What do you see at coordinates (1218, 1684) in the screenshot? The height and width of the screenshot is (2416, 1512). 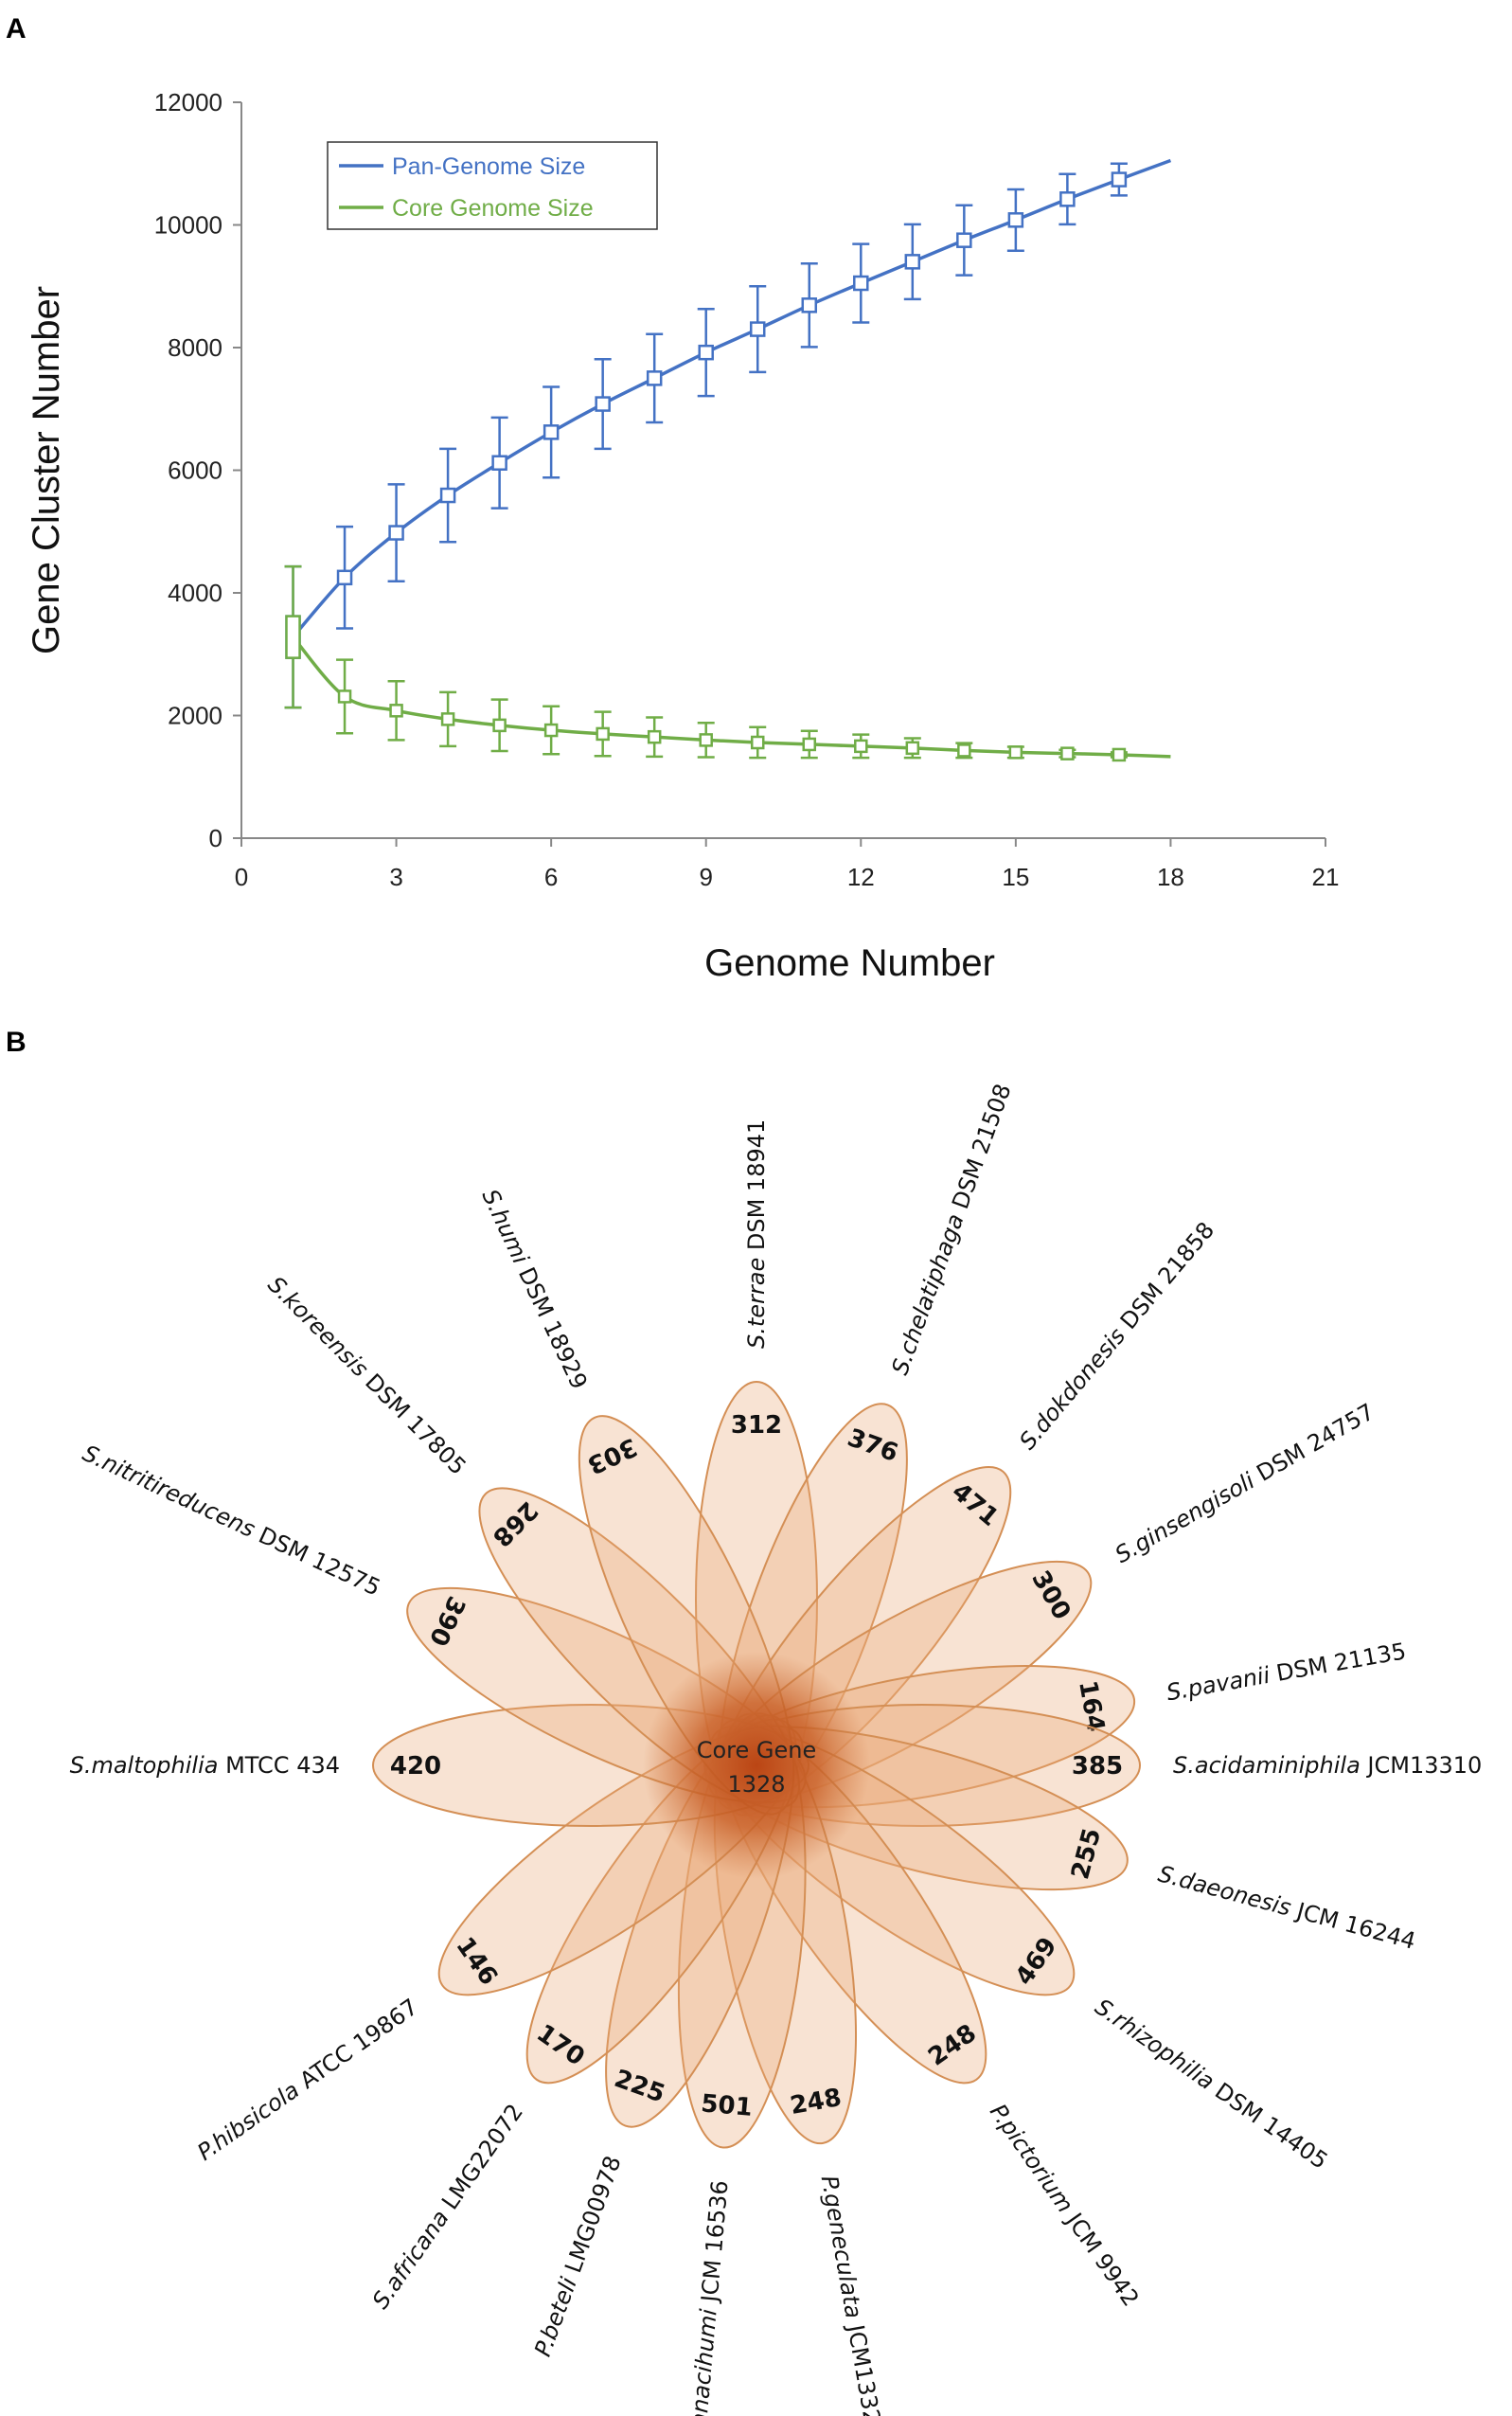 I see `strain-species: S.pavanii` at bounding box center [1218, 1684].